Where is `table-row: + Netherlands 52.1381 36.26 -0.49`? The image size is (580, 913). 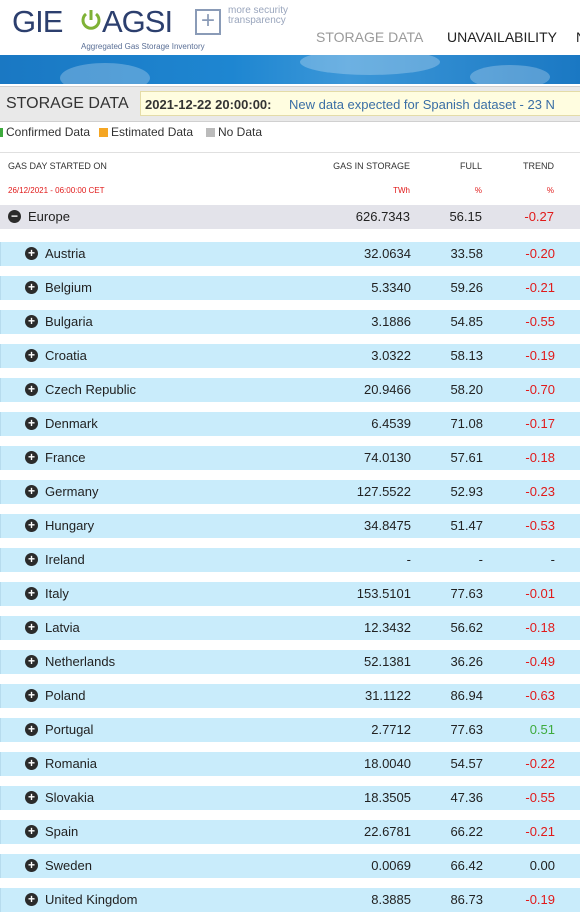 table-row: + Netherlands 52.1381 36.26 -0.49 is located at coordinates (290, 662).